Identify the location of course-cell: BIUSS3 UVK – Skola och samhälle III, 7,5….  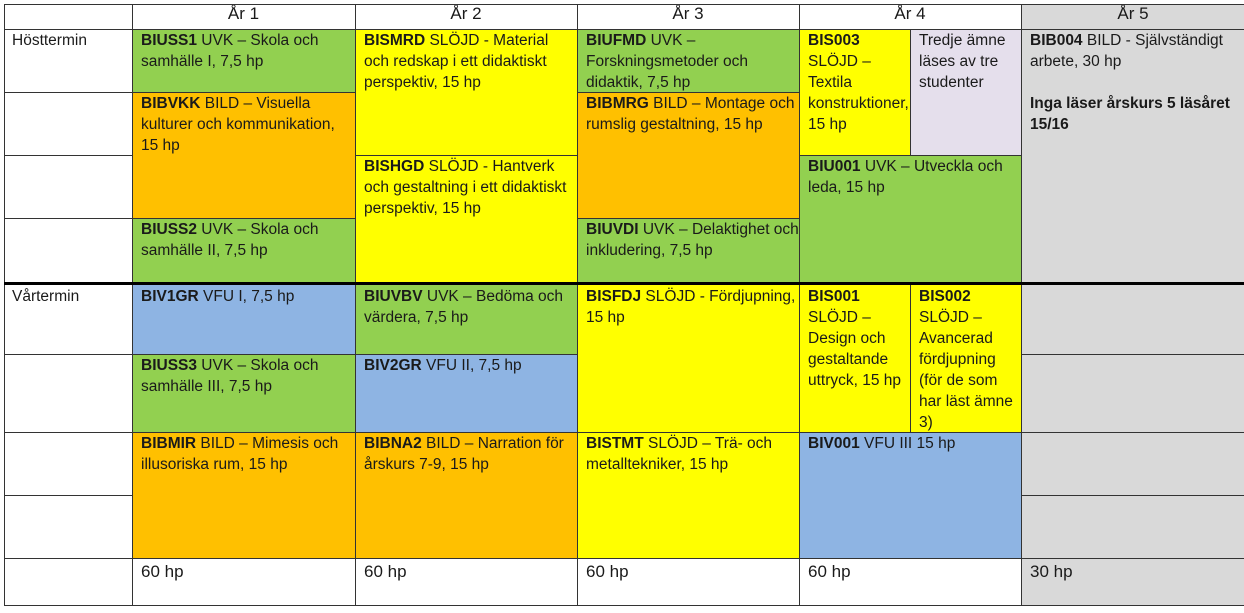
(243, 393).